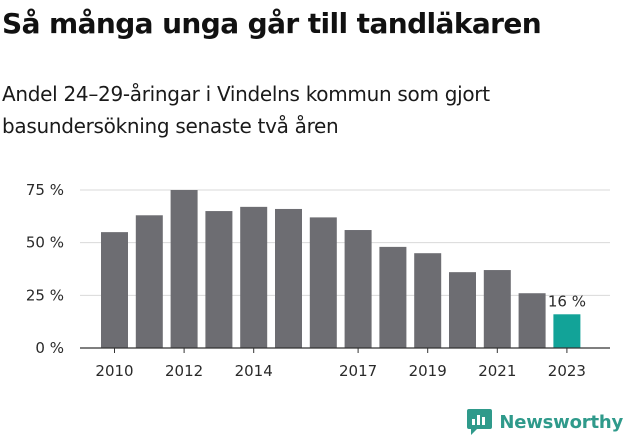 This screenshot has width=631, height=440. I want to click on bar-2011, so click(149, 281).